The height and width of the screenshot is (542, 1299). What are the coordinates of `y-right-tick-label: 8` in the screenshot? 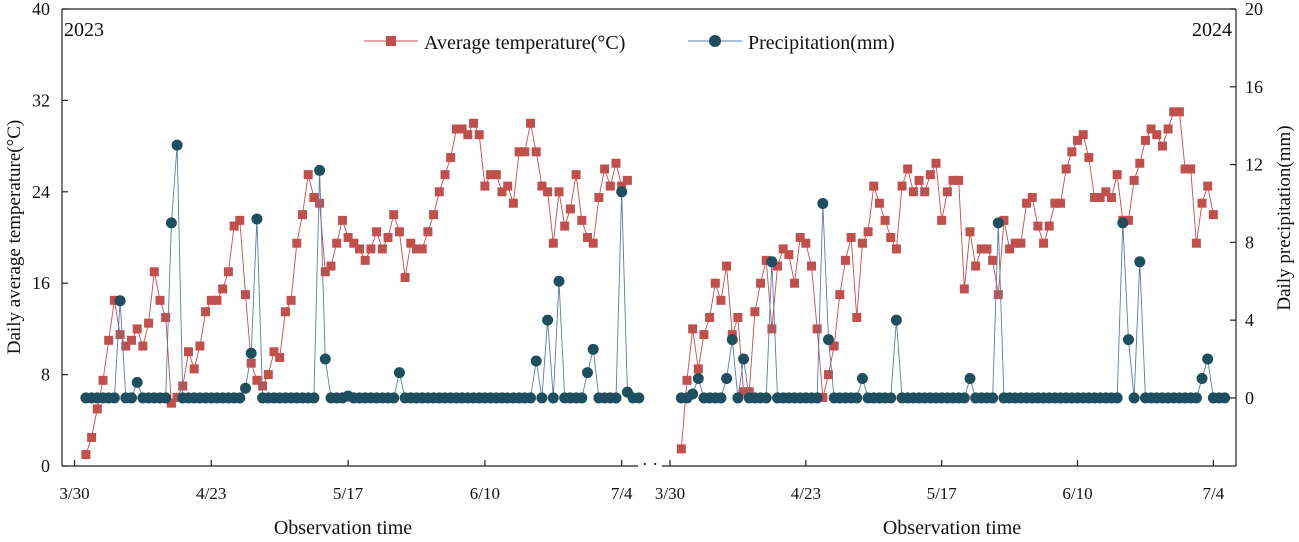 It's located at (1249, 242).